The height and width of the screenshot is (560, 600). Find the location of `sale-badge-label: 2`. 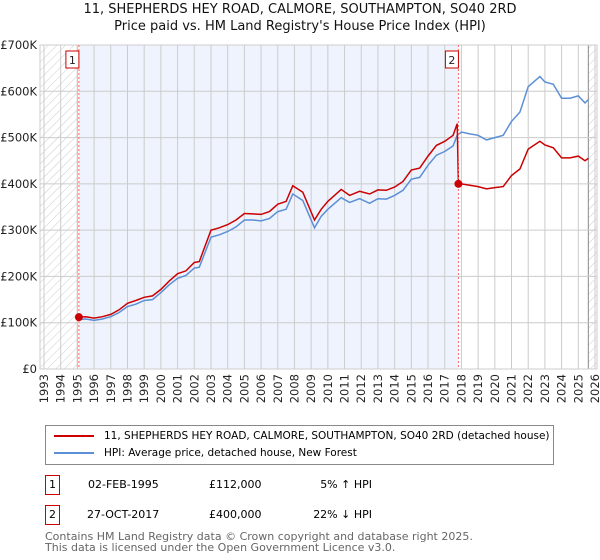

sale-badge-label: 2 is located at coordinates (451, 60).